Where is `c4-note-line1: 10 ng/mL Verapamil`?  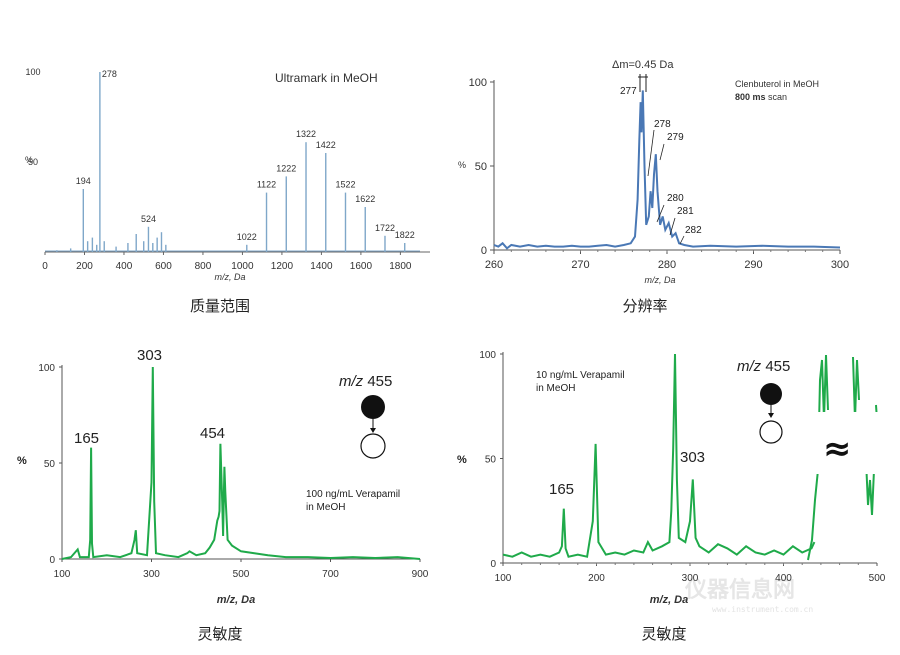
c4-note-line1: 10 ng/mL Verapamil is located at coordinates (580, 375).